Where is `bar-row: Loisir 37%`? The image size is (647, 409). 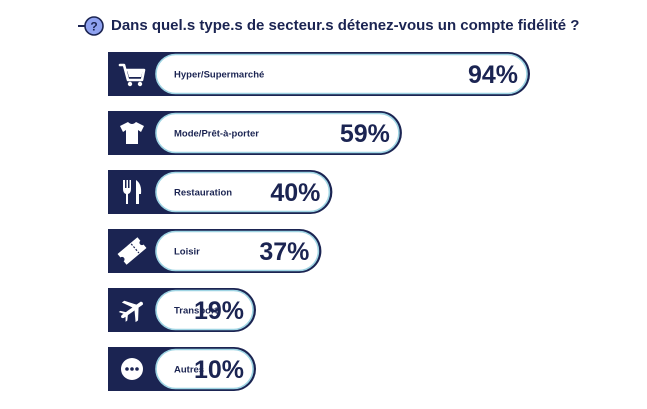
bar-row: Loisir 37% is located at coordinates (215, 251).